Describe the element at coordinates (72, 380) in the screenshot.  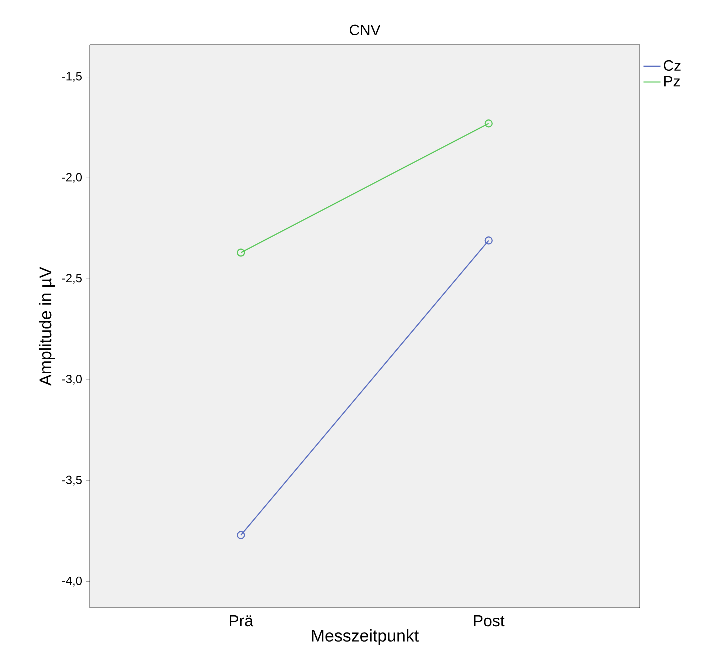
I see `y-tick-label: -3,0` at that location.